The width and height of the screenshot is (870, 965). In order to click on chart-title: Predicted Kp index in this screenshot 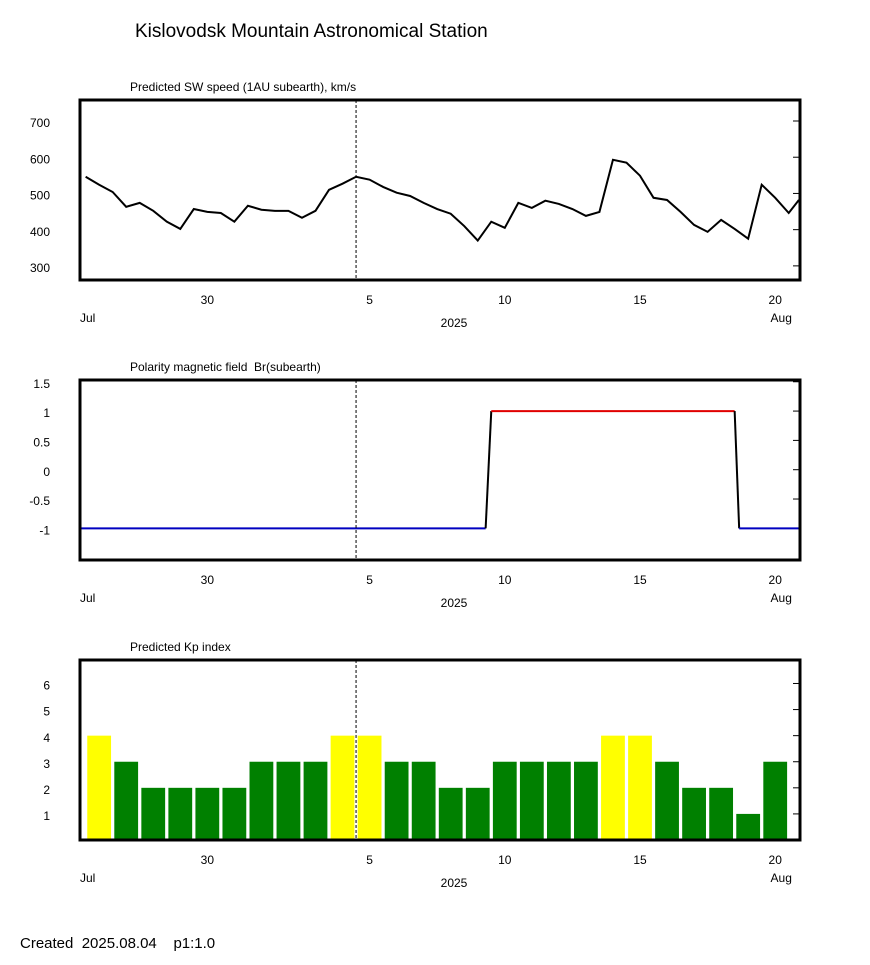, I will do `click(180, 647)`.